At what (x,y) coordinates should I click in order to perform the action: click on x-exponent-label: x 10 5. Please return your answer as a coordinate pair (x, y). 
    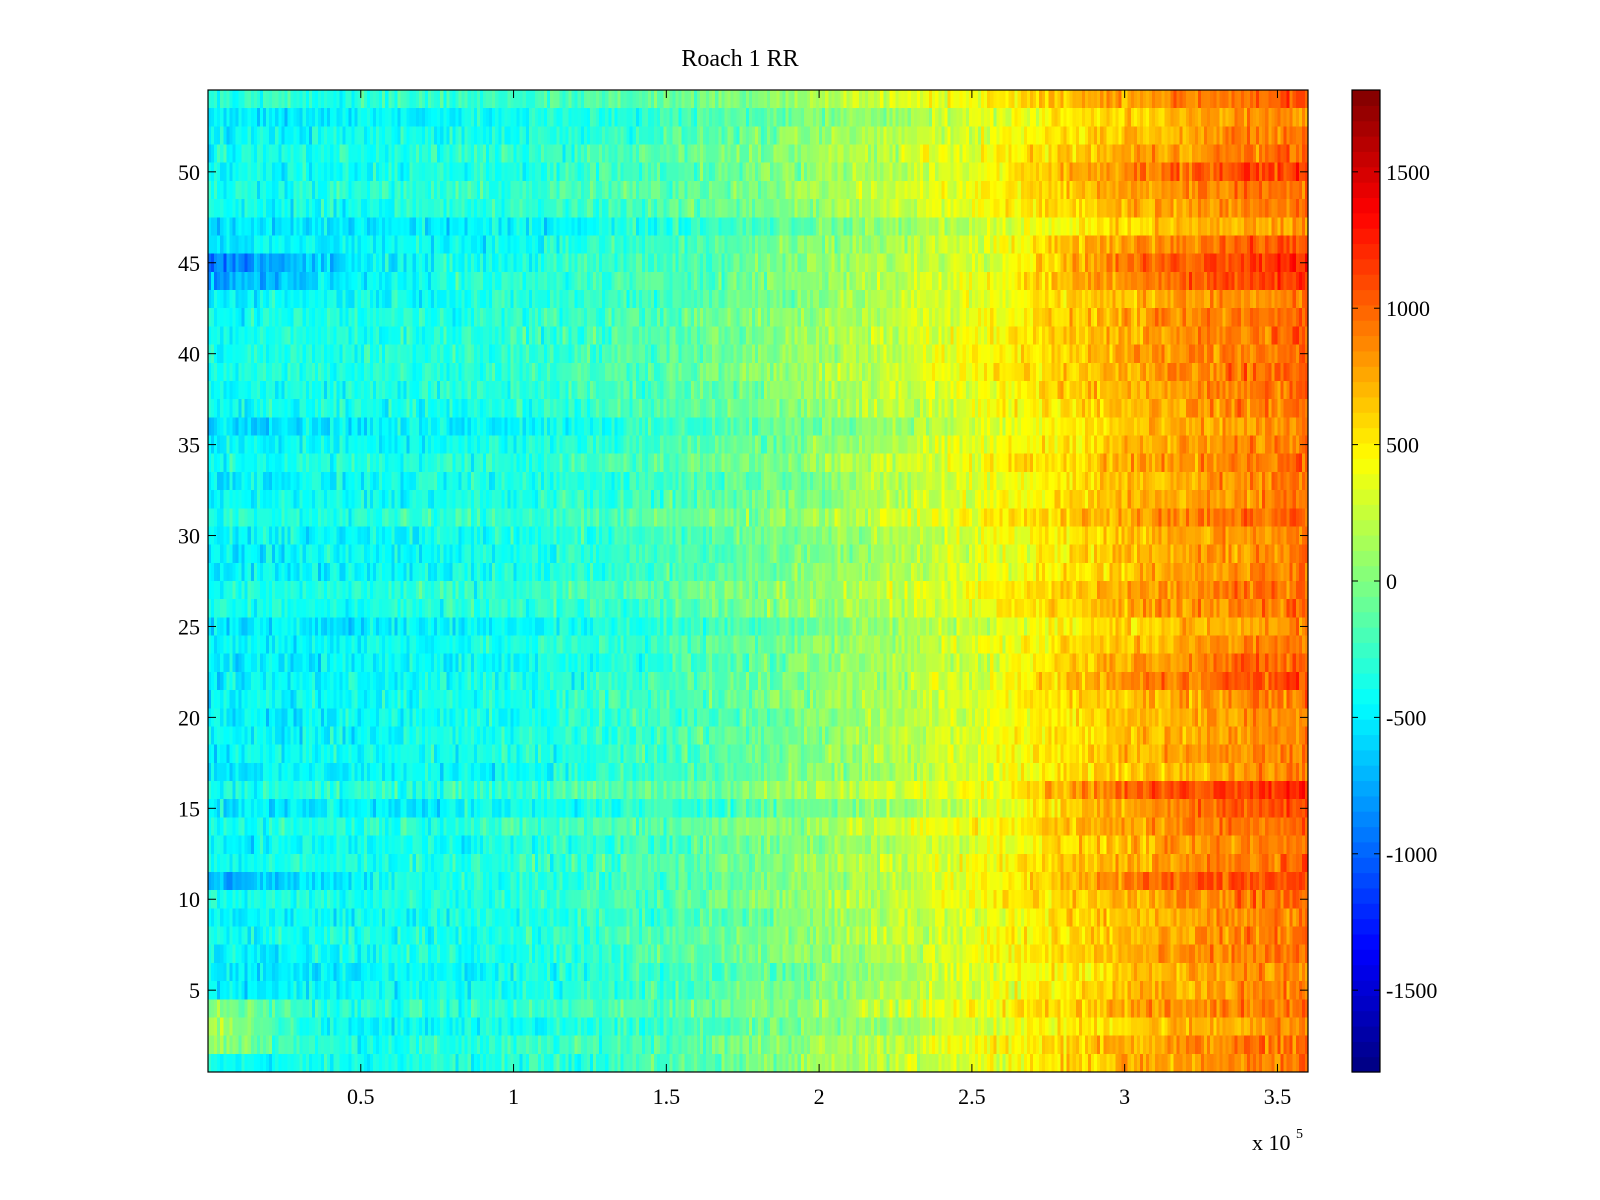
    Looking at the image, I should click on (1277, 1141).